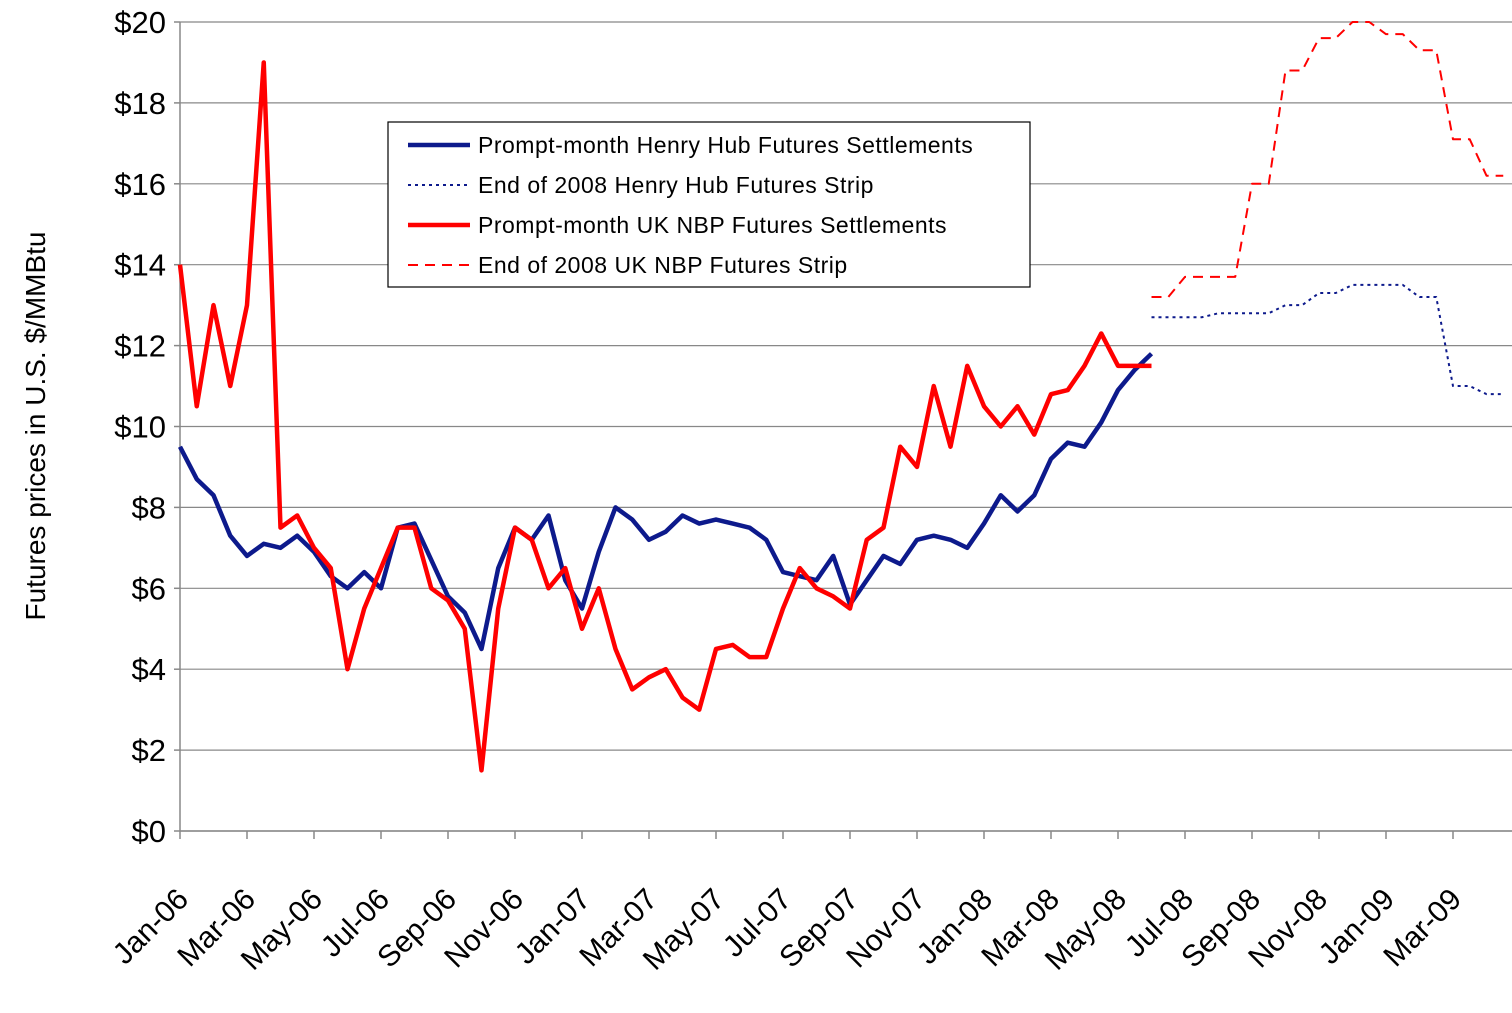  What do you see at coordinates (140, 265) in the screenshot?
I see `y-tick-label: $14` at bounding box center [140, 265].